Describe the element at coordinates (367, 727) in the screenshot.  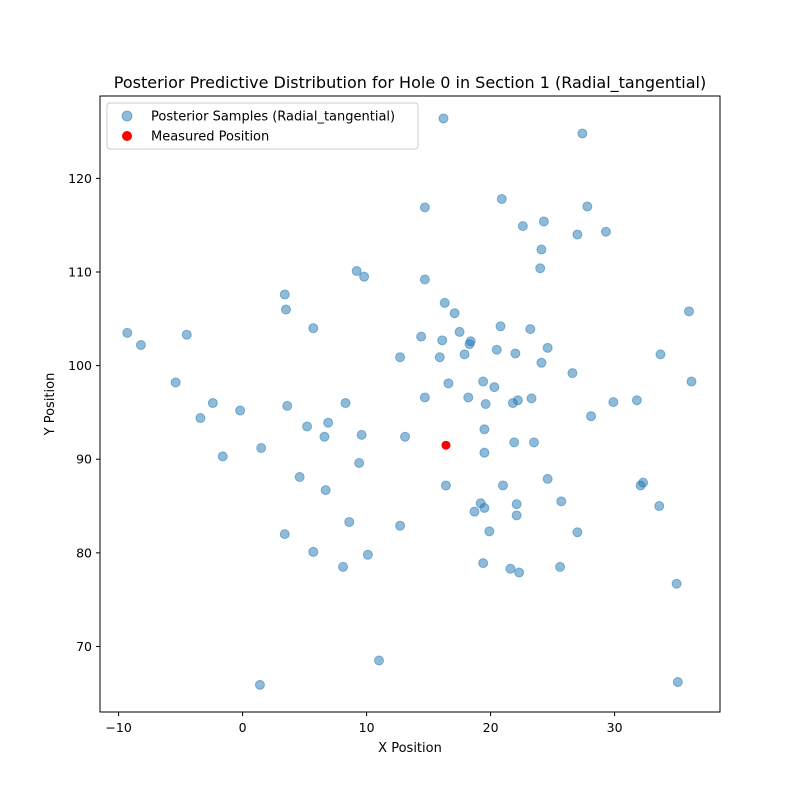
I see `x-tick-label: 10` at that location.